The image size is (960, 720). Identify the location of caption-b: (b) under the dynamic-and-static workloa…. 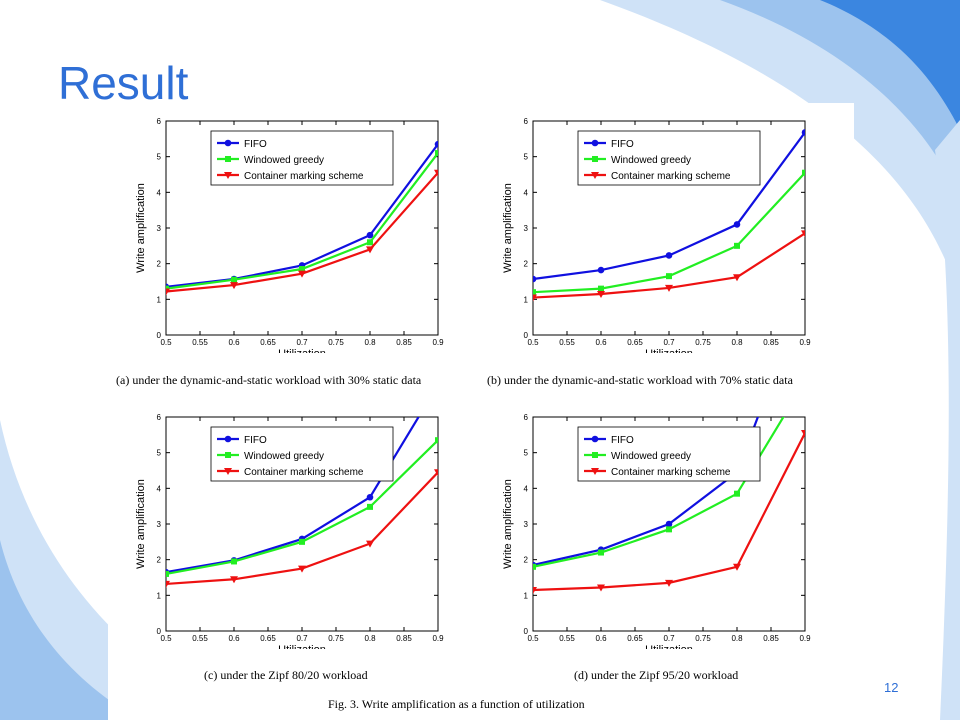
(640, 380).